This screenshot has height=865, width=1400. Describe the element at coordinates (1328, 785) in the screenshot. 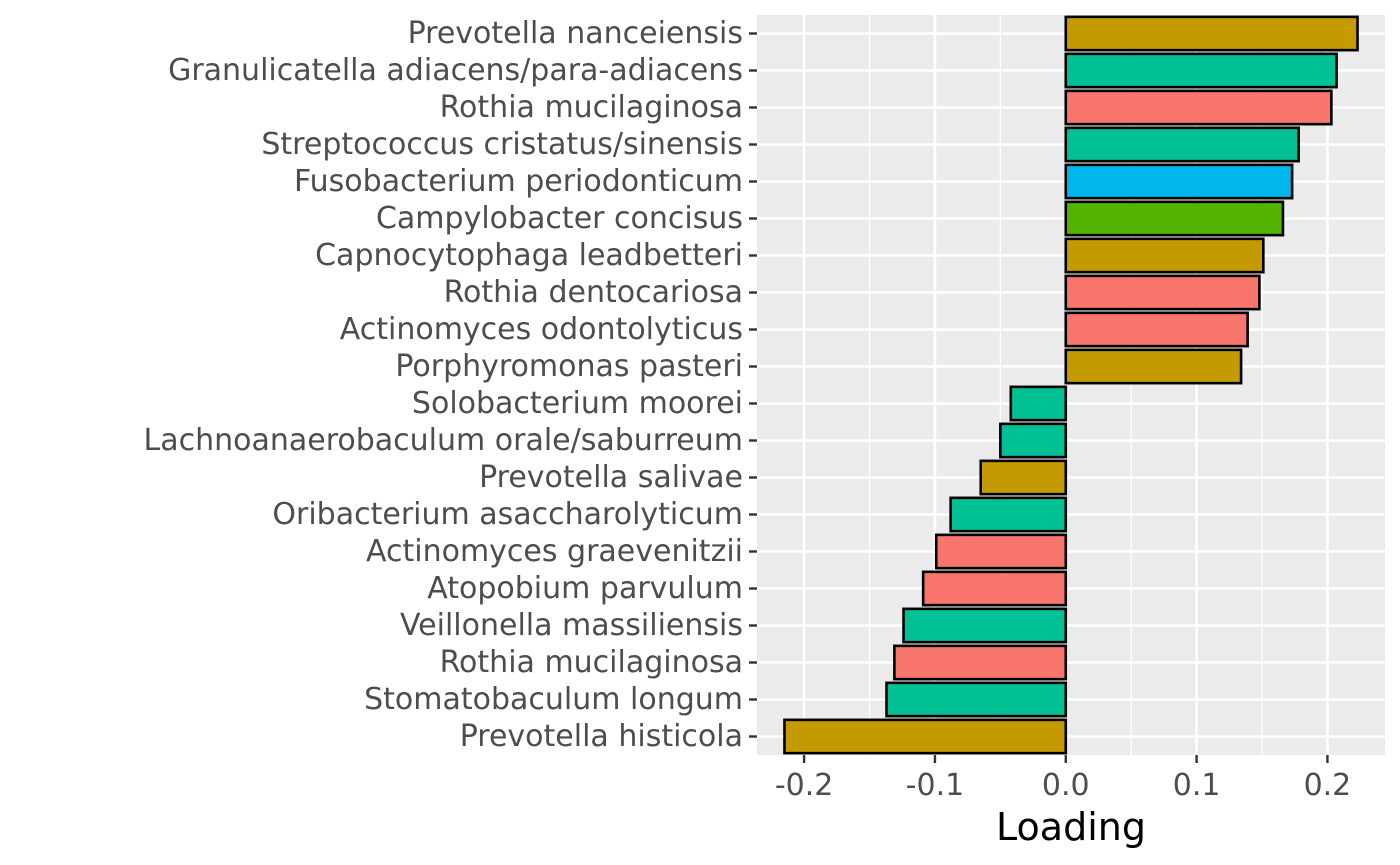

I see `x-tick-label: 0.2` at that location.